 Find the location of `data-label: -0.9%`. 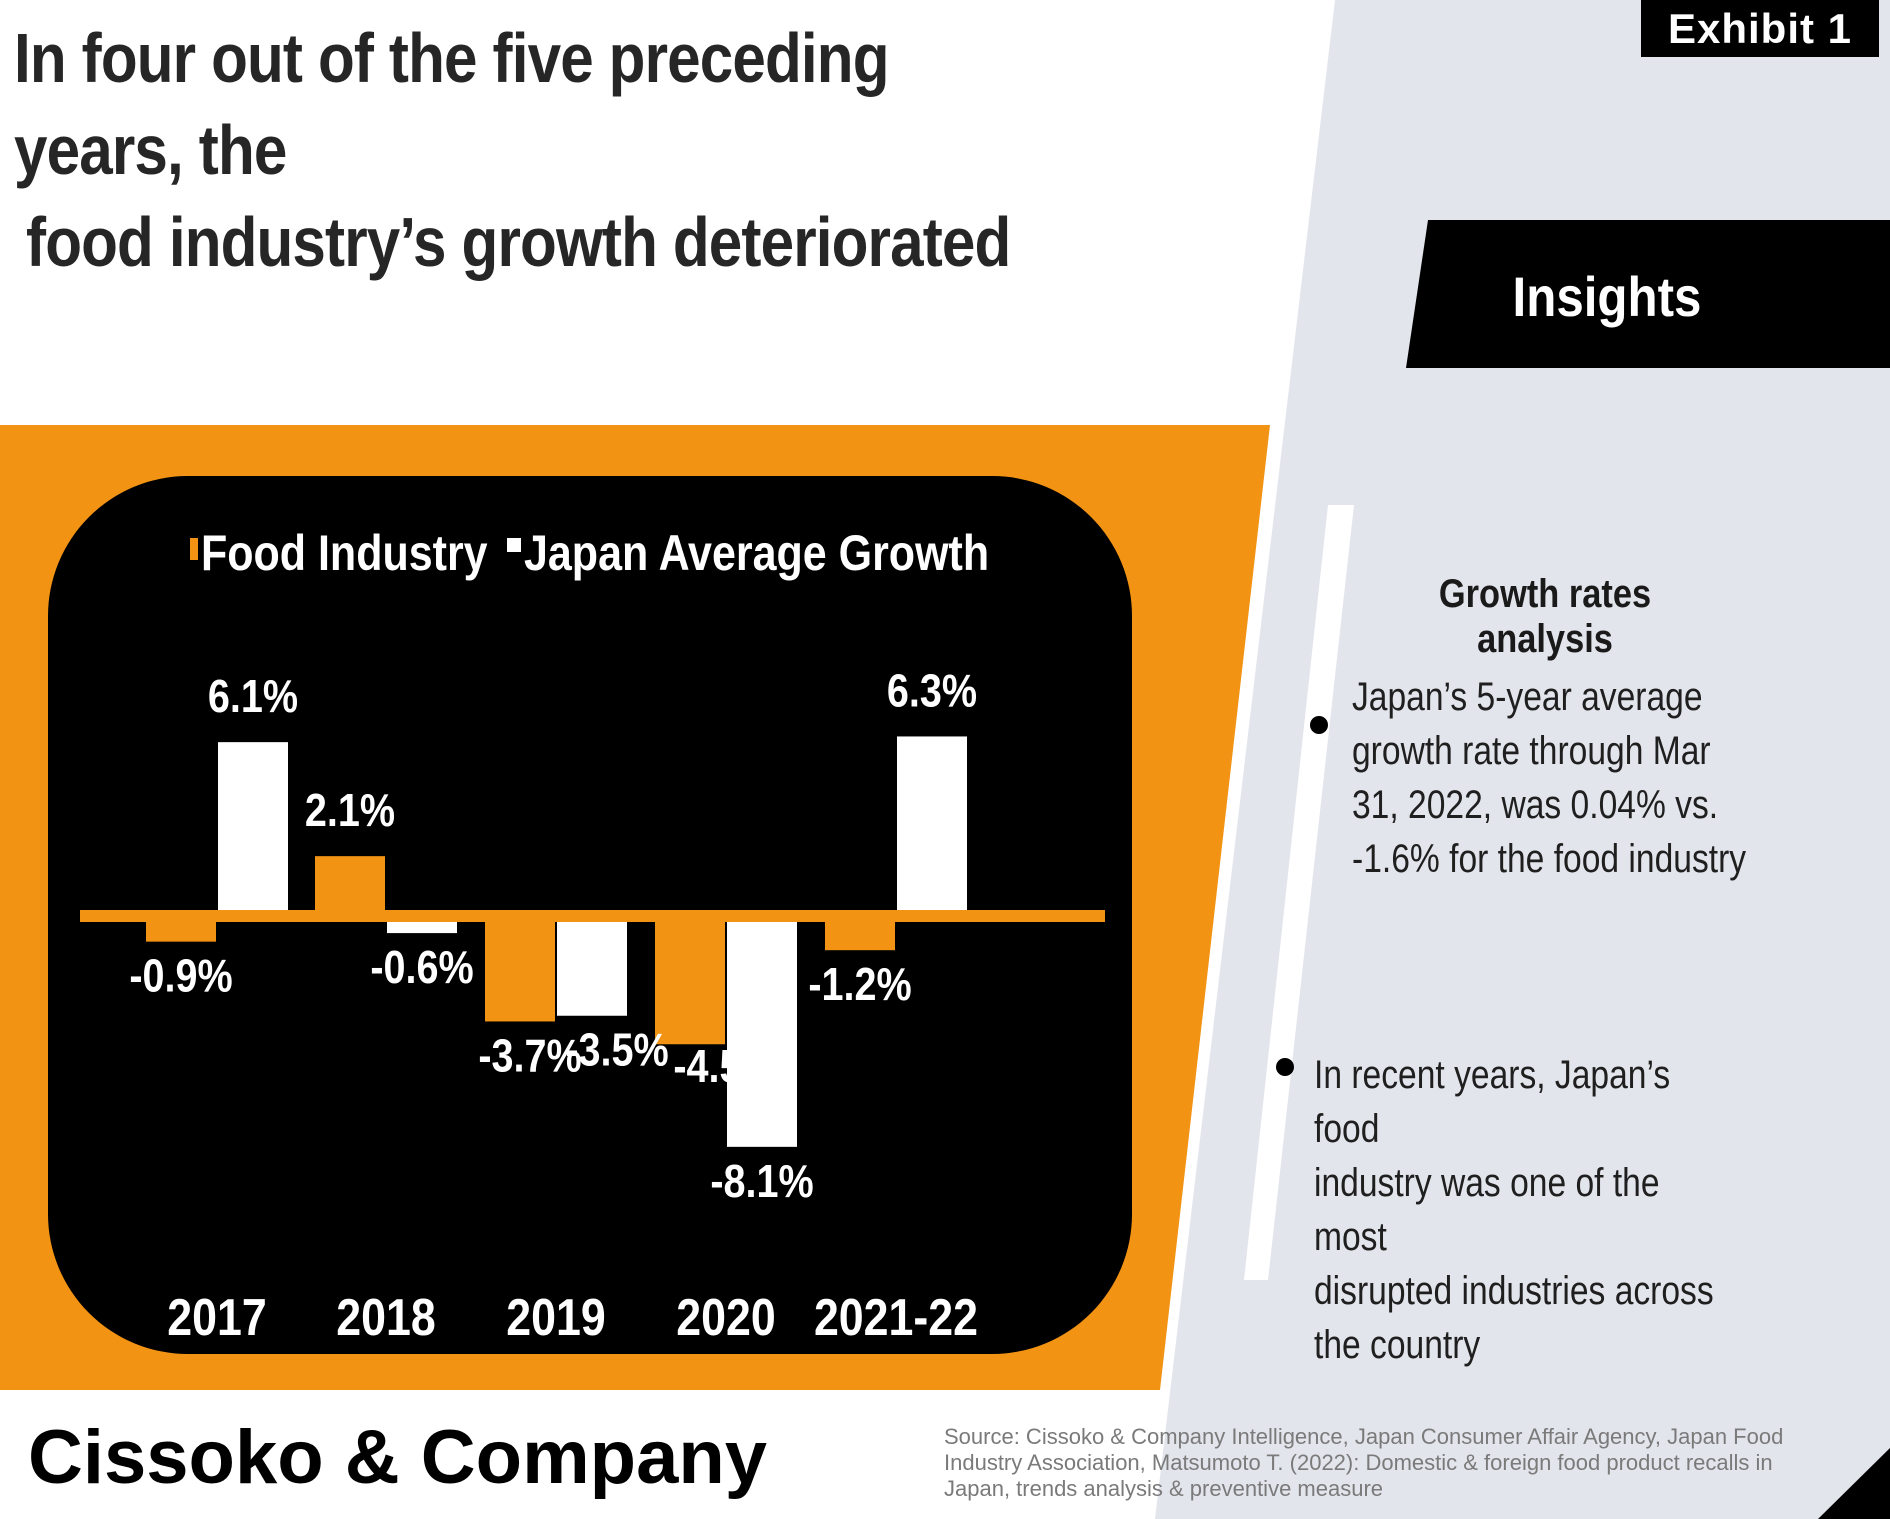

data-label: -0.9% is located at coordinates (180, 976).